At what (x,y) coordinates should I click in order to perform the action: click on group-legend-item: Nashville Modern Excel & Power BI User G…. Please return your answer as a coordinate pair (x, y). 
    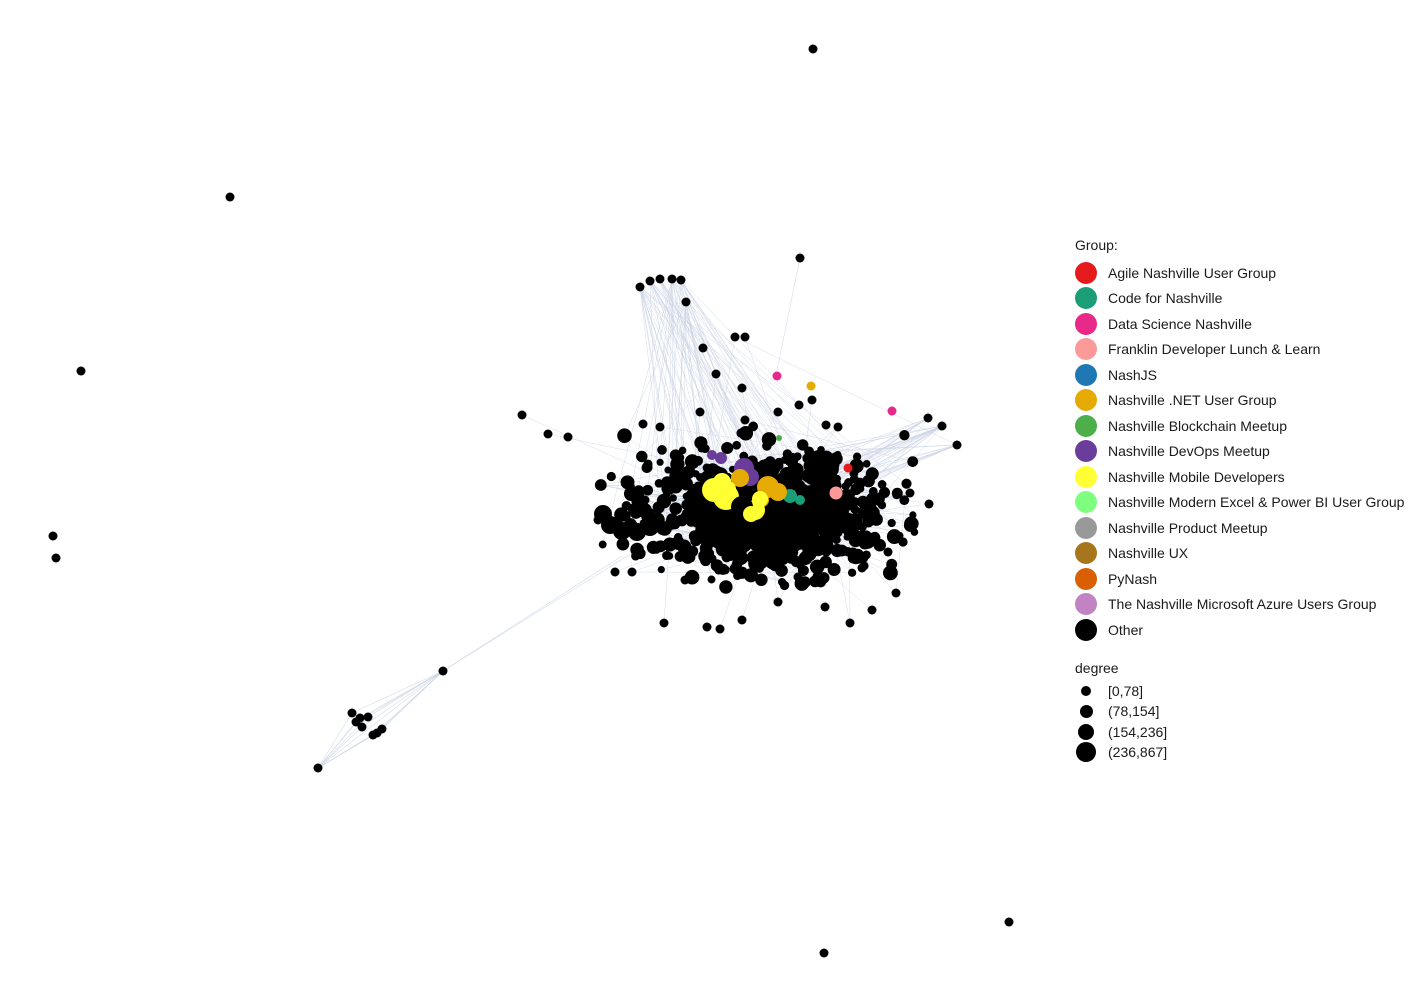
    Looking at the image, I should click on (1239, 503).